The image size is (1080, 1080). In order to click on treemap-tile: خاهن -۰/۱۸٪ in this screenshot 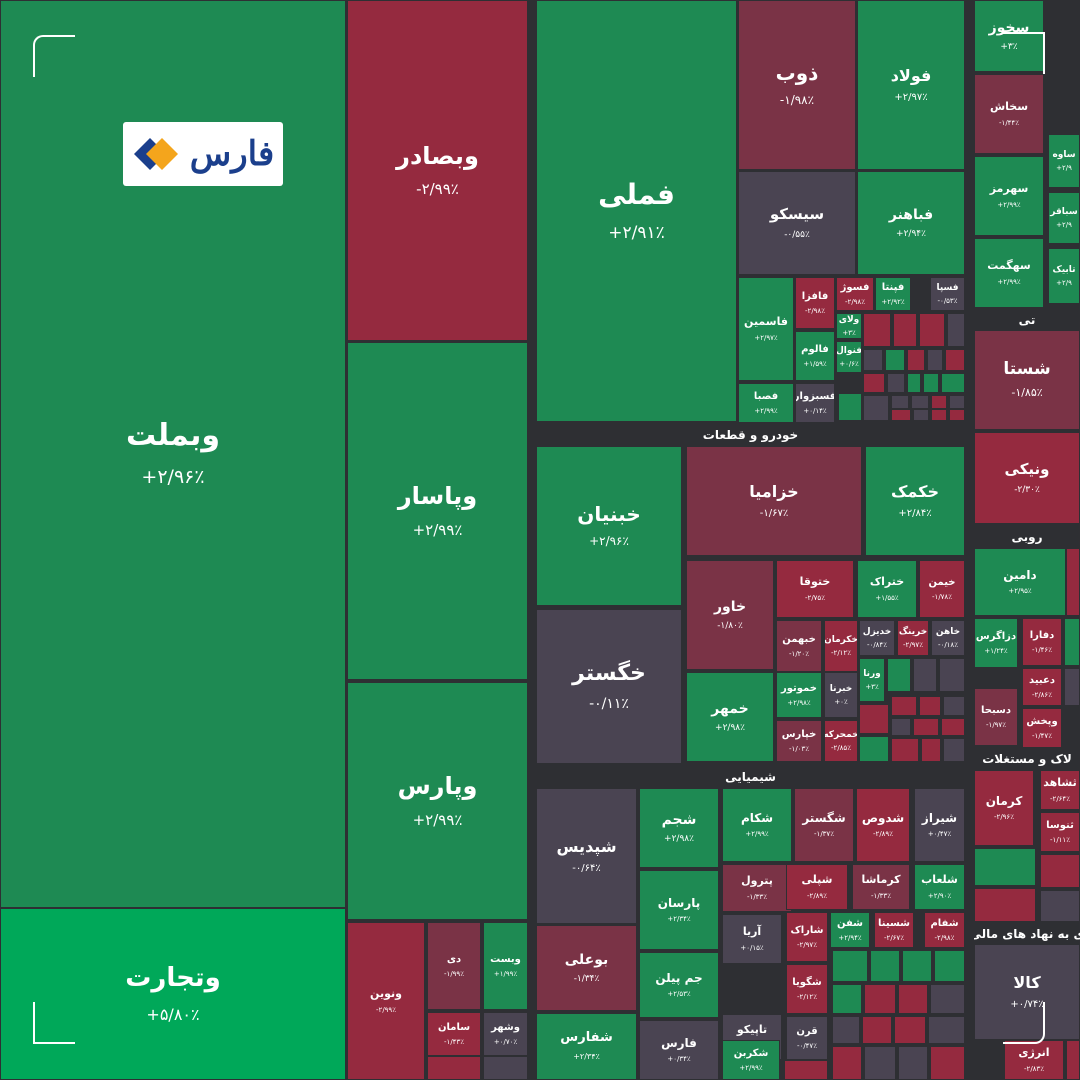, I will do `click(948, 638)`.